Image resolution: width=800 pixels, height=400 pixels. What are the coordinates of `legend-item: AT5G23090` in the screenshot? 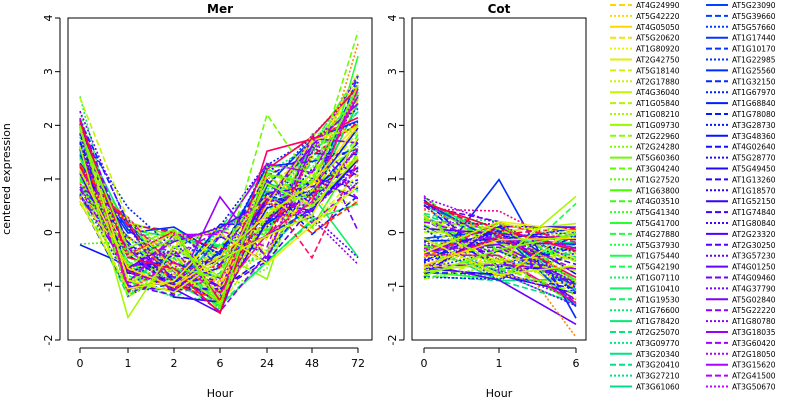 It's located at (741, 5).